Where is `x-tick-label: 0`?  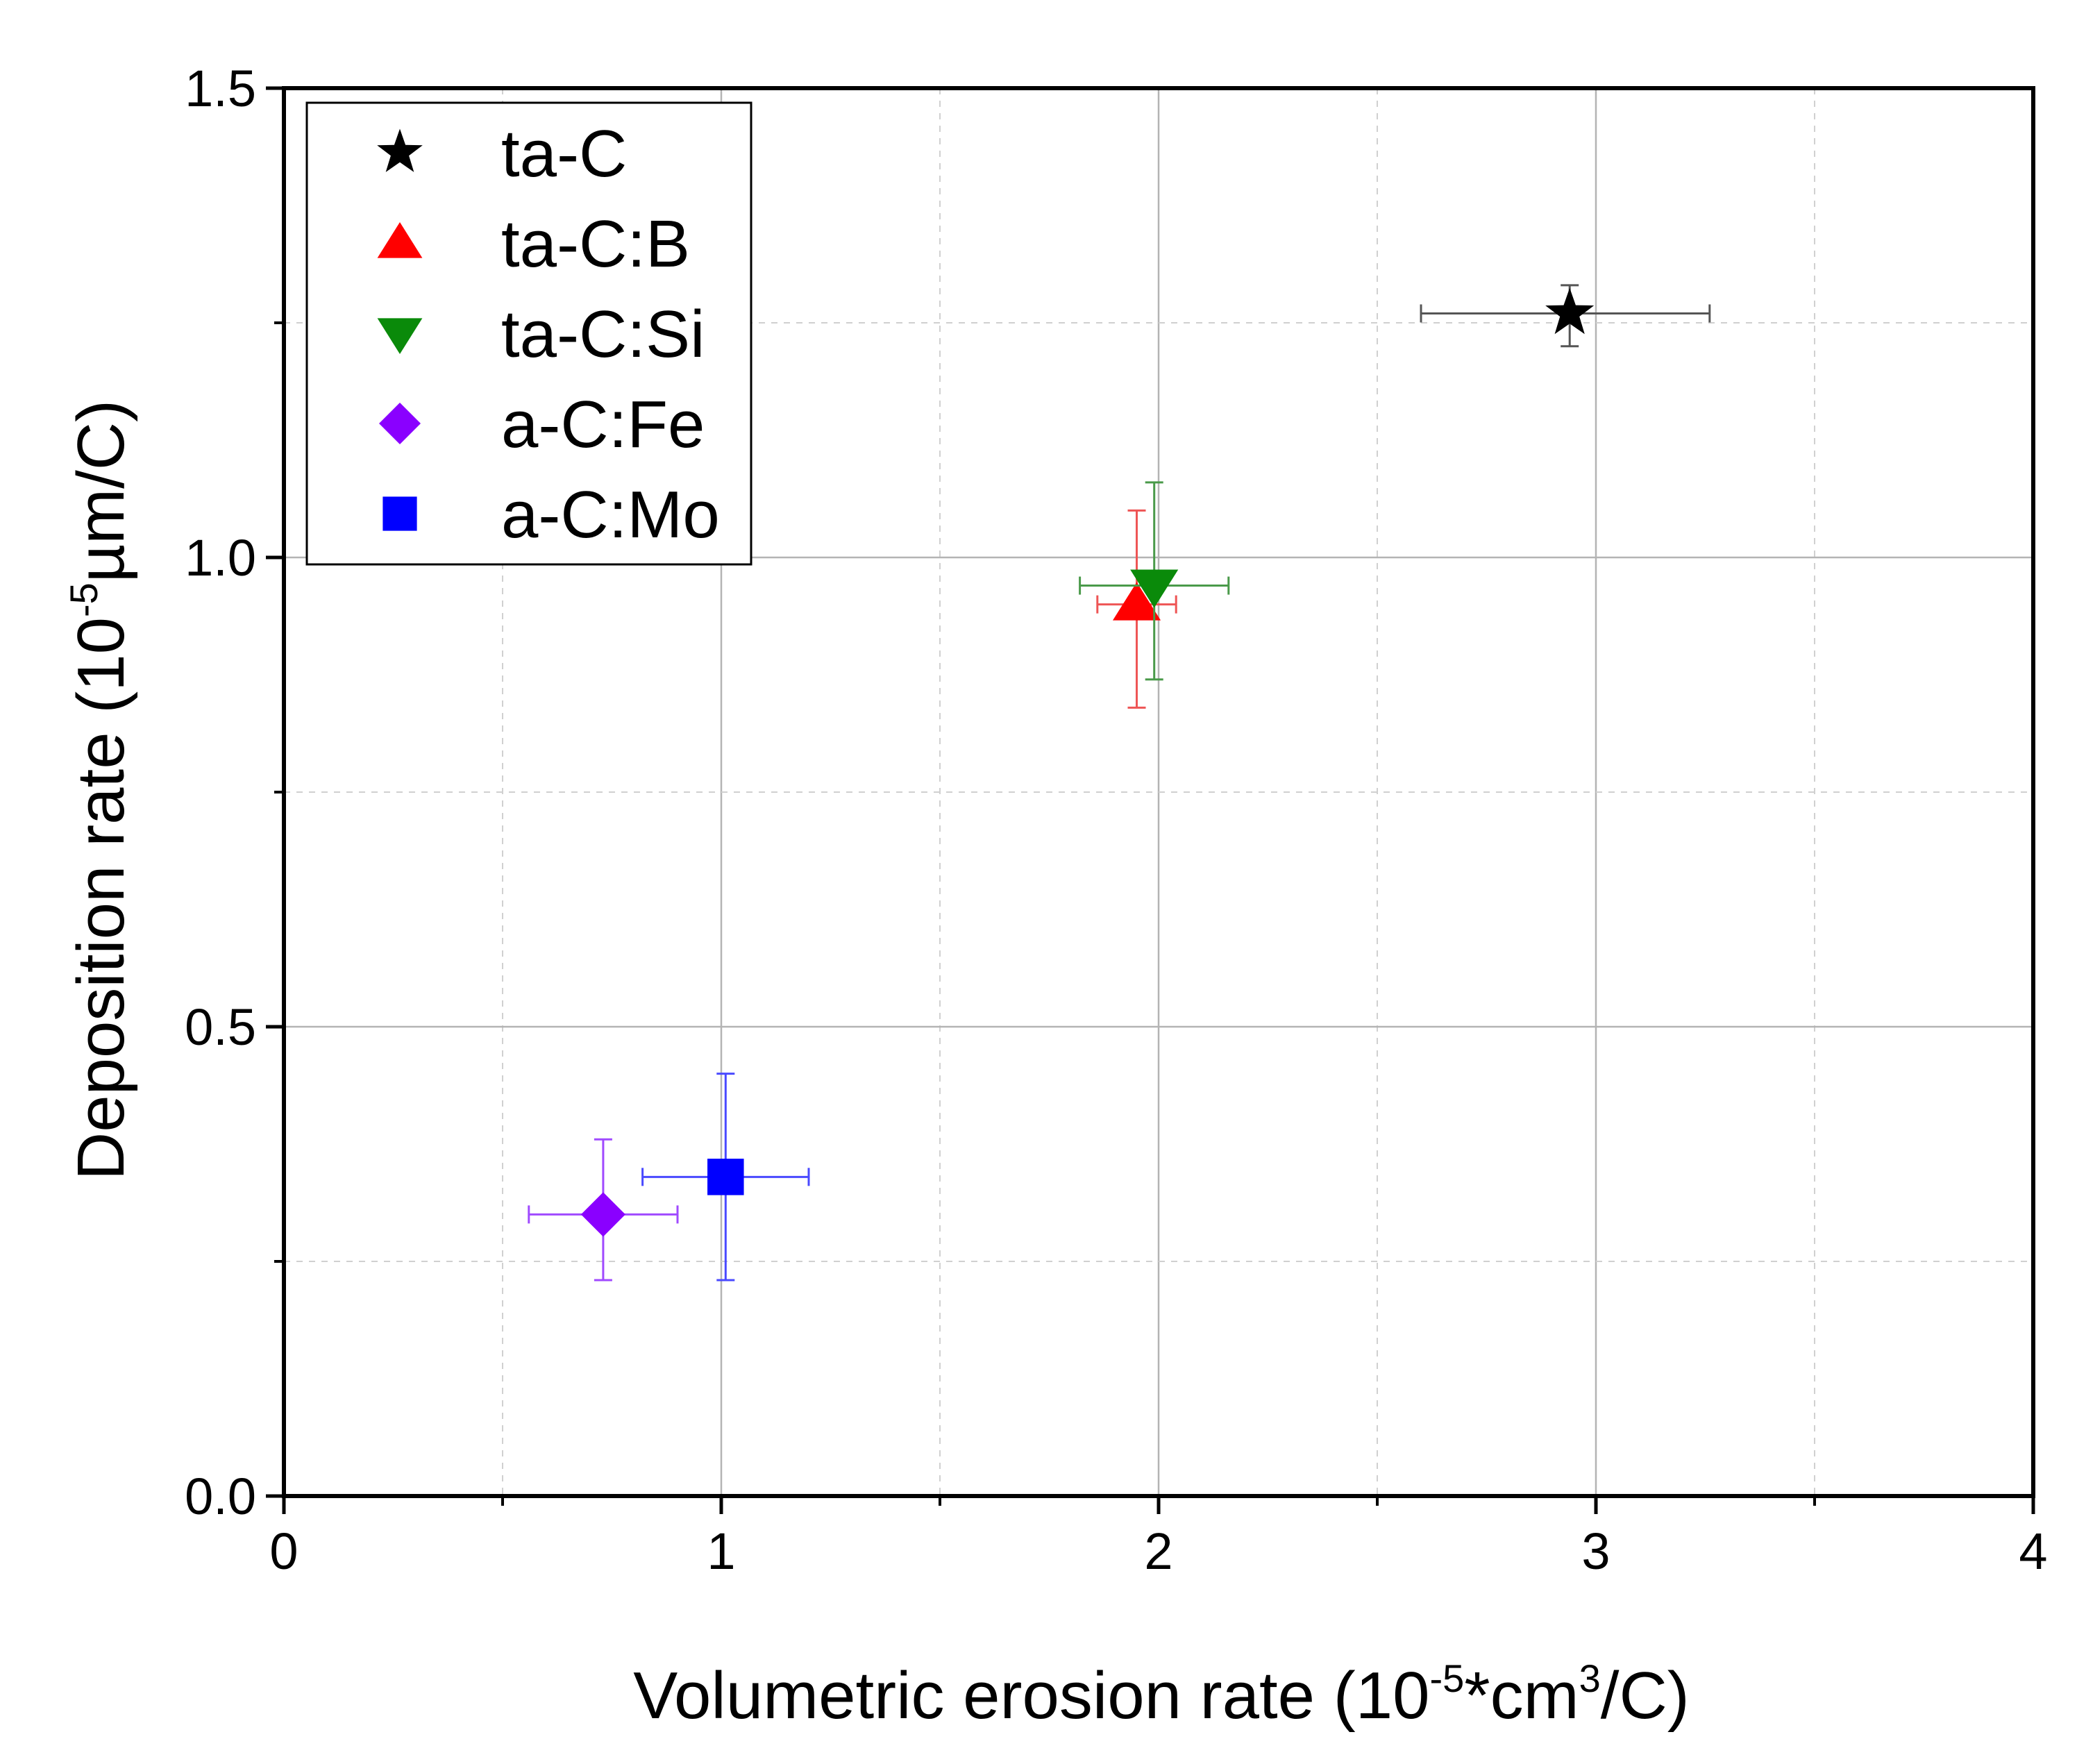 x-tick-label: 0 is located at coordinates (284, 1551).